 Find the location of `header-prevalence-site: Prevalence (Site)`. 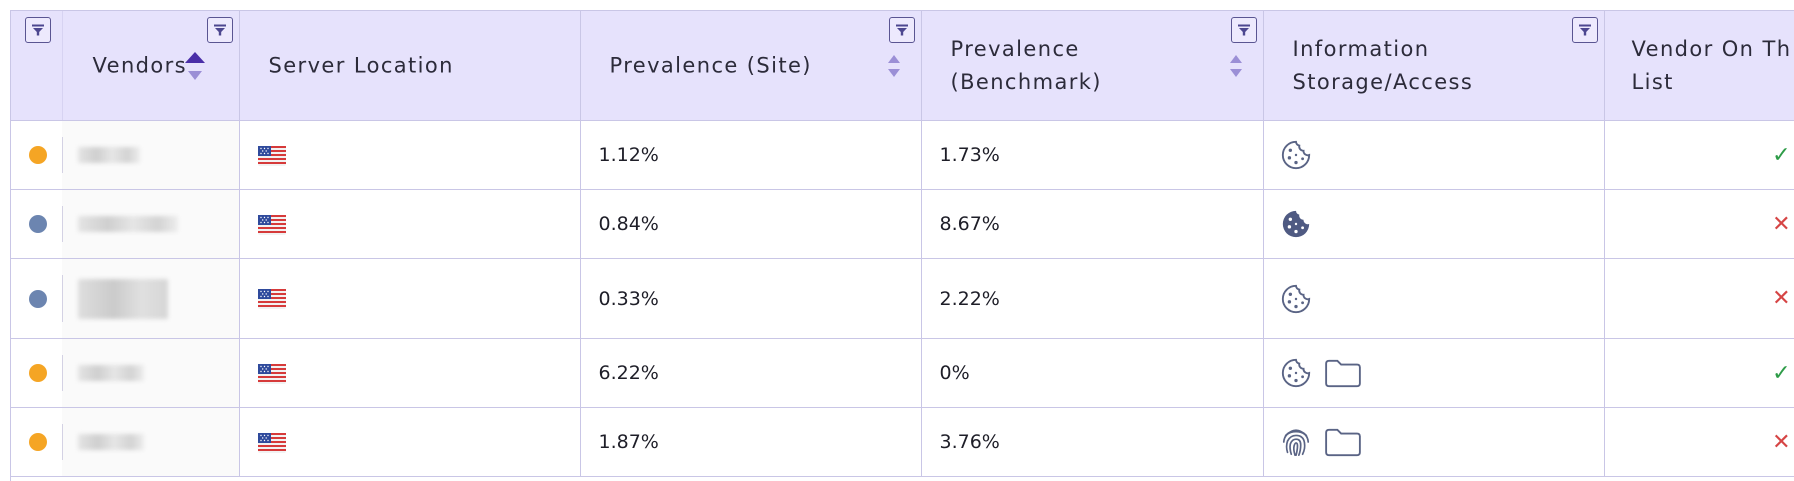

header-prevalence-site: Prevalence (Site) is located at coordinates (751, 66).